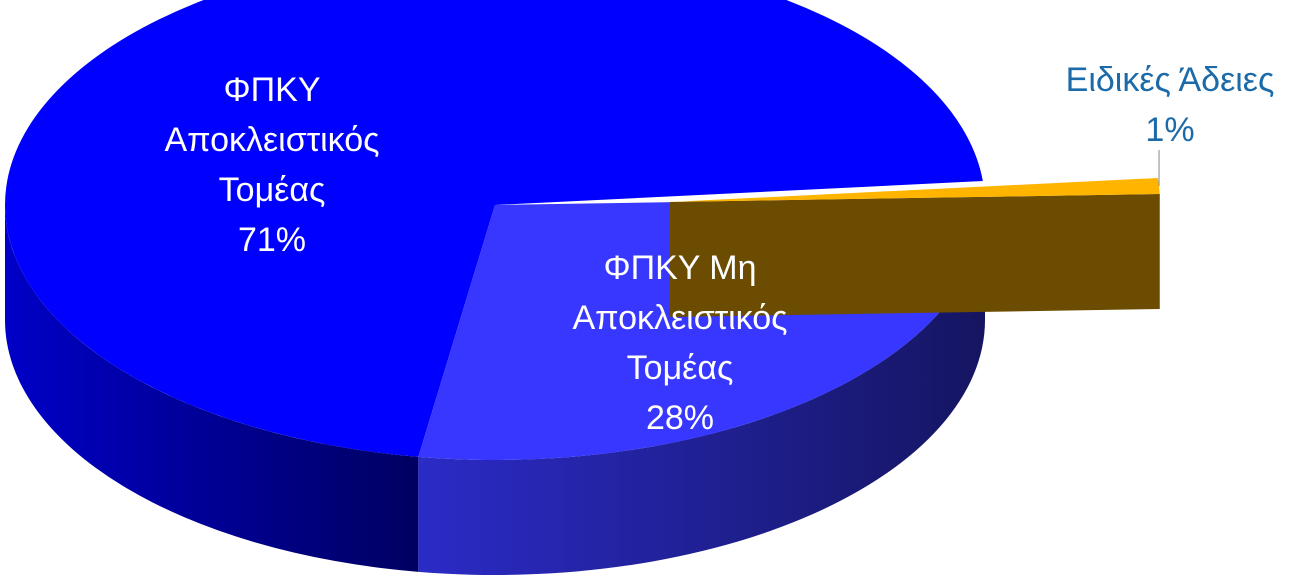 Image resolution: width=1308 pixels, height=577 pixels. Describe the element at coordinates (1170, 80) in the screenshot. I see `category-name: Ειδικές Άδειες` at that location.